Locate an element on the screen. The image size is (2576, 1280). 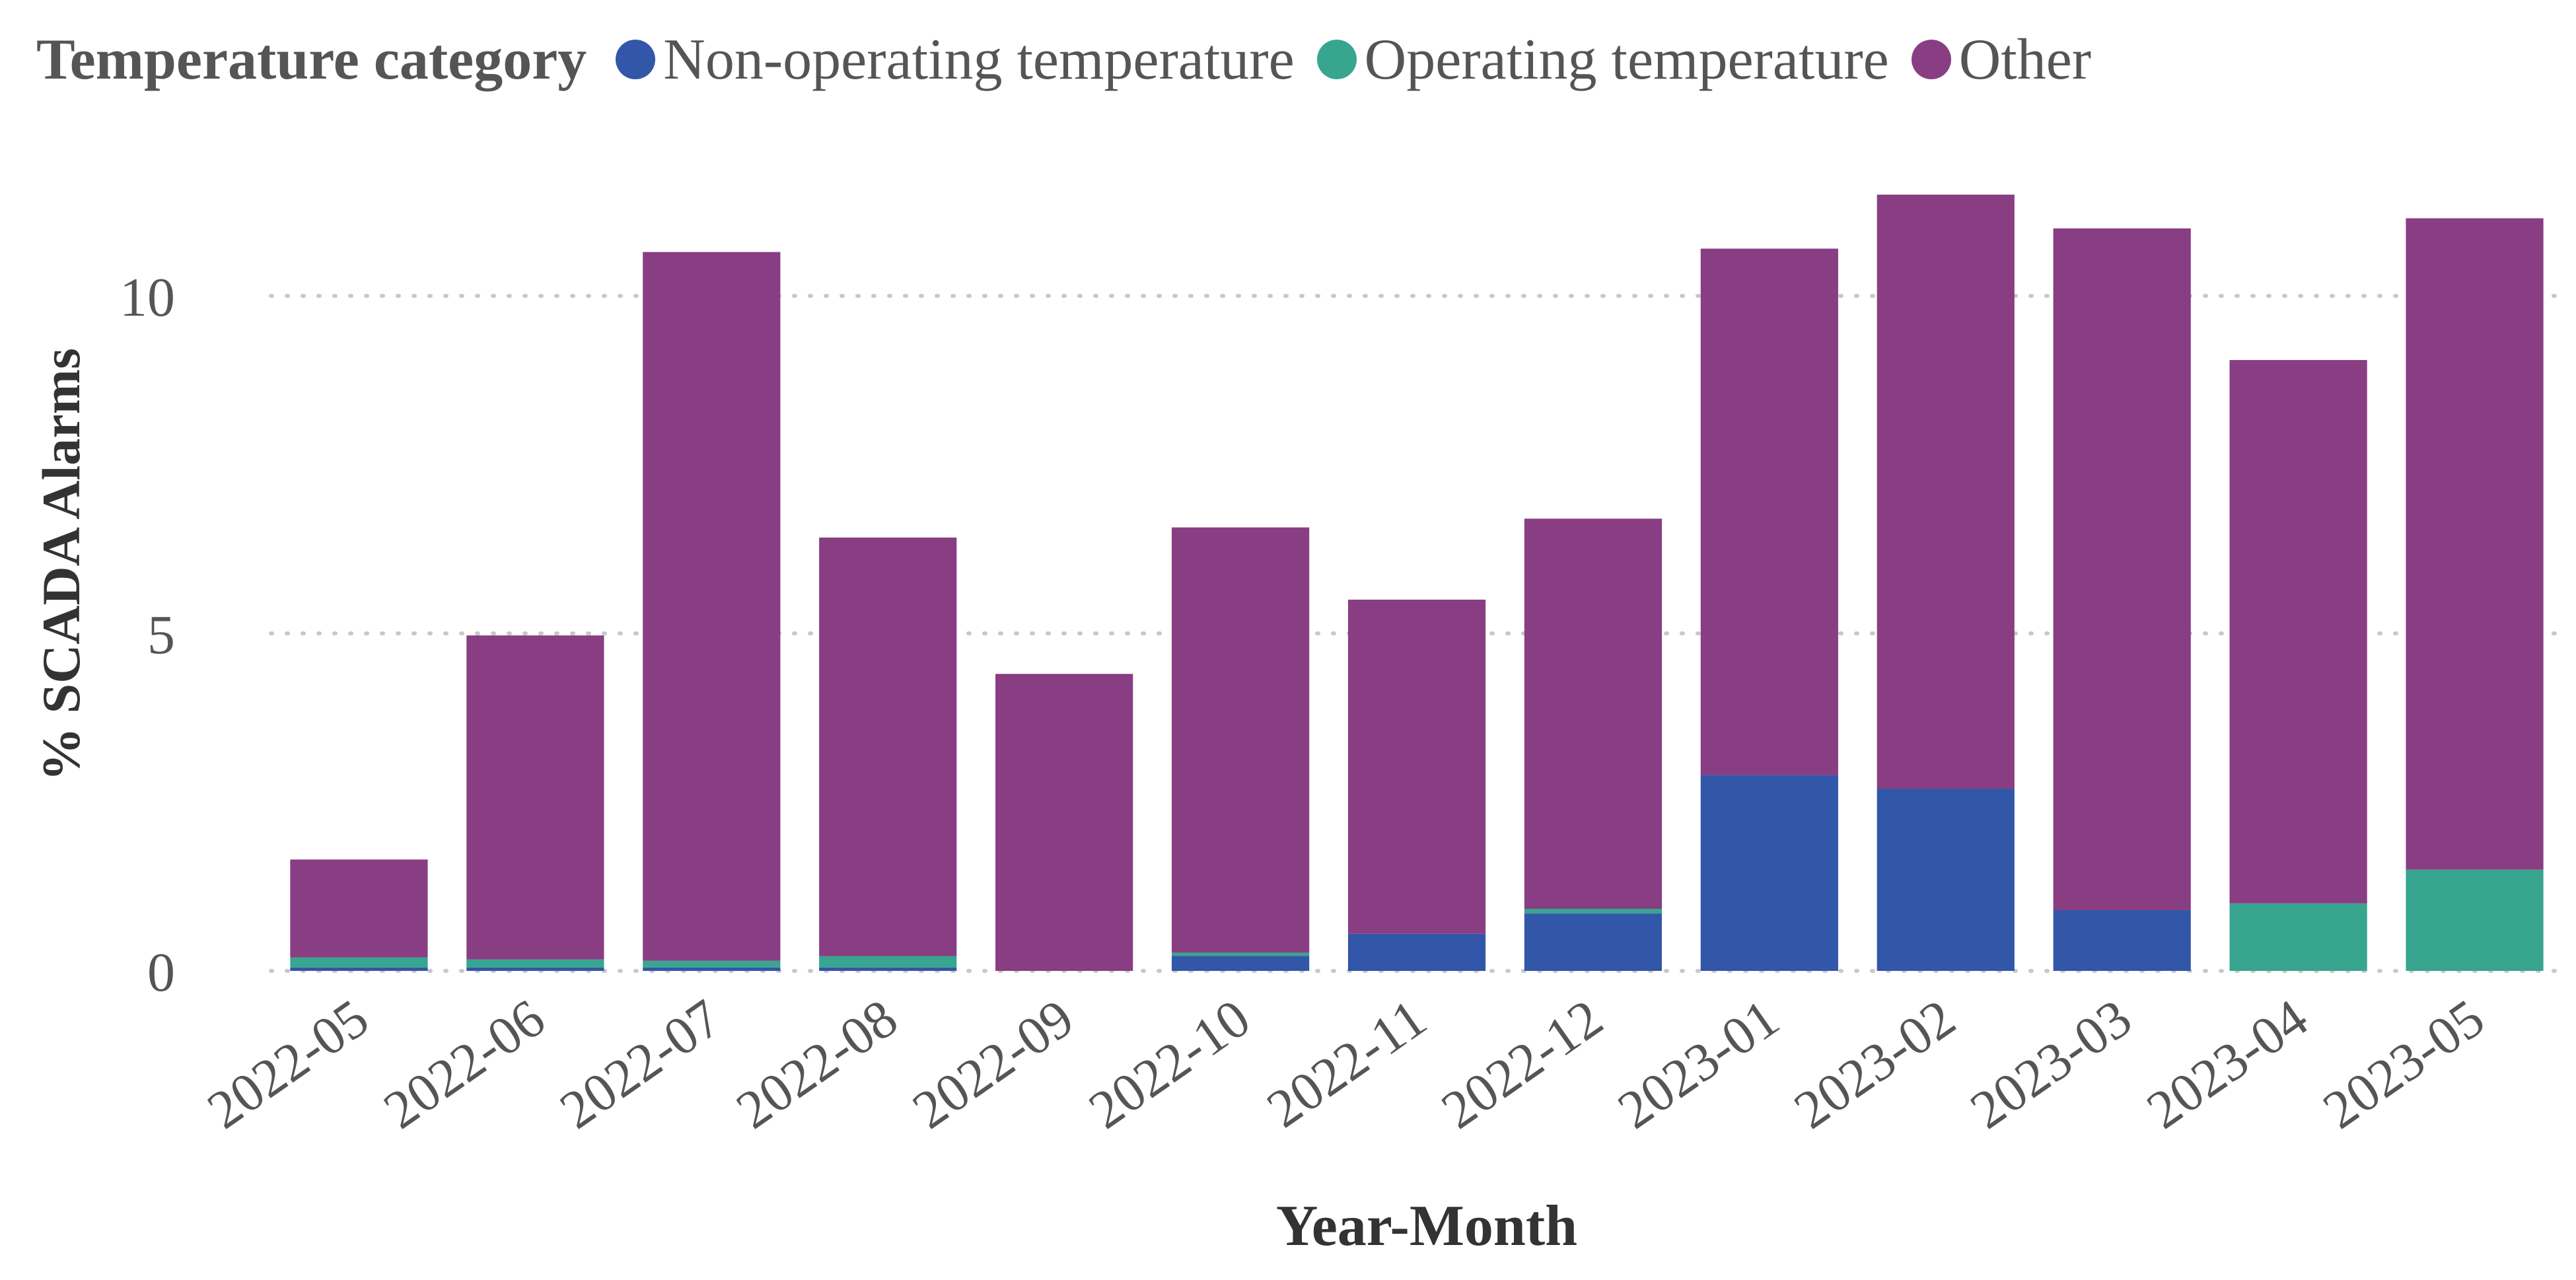
y-tick-label: 10 is located at coordinates (147, 297).